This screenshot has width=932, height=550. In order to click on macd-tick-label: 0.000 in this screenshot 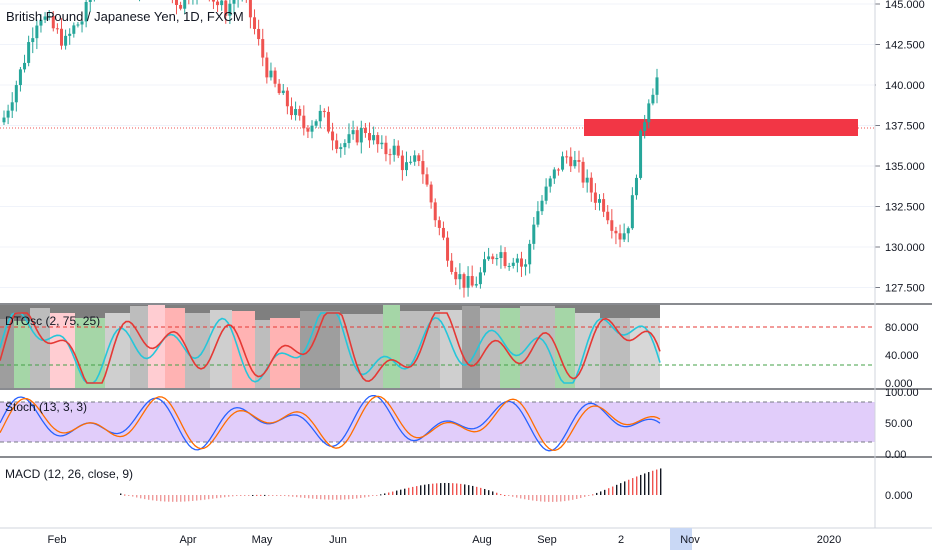, I will do `click(899, 496)`.